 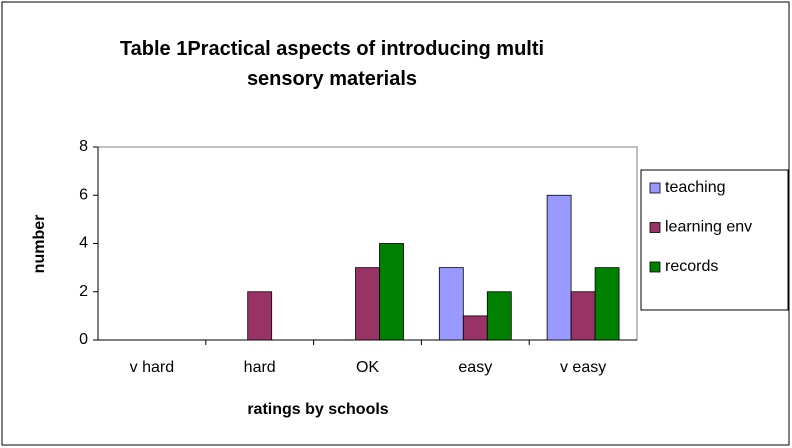 What do you see at coordinates (83, 146) in the screenshot?
I see `y-tick-label: 8` at bounding box center [83, 146].